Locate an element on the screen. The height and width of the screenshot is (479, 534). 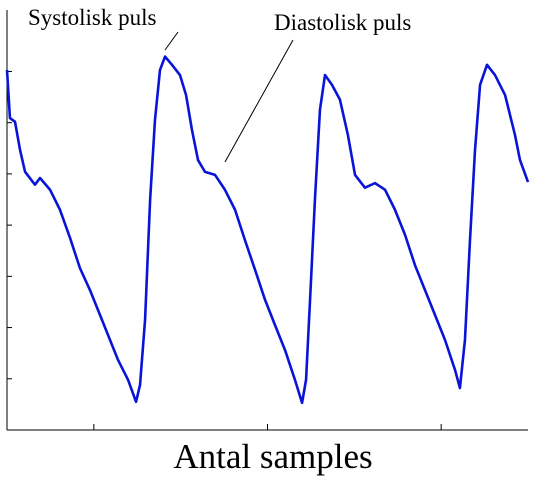
x-axis-label: Antal samples is located at coordinates (272, 456).